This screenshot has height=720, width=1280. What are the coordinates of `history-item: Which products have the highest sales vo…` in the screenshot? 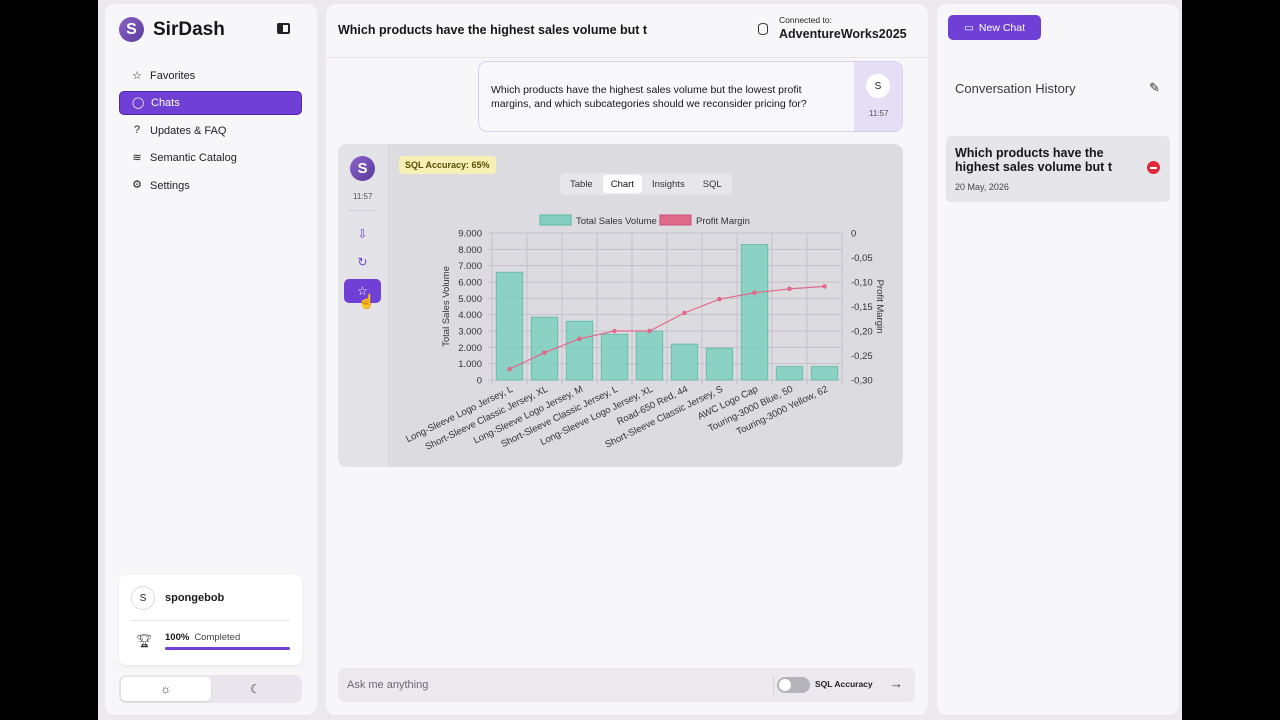 It's located at (1058, 169).